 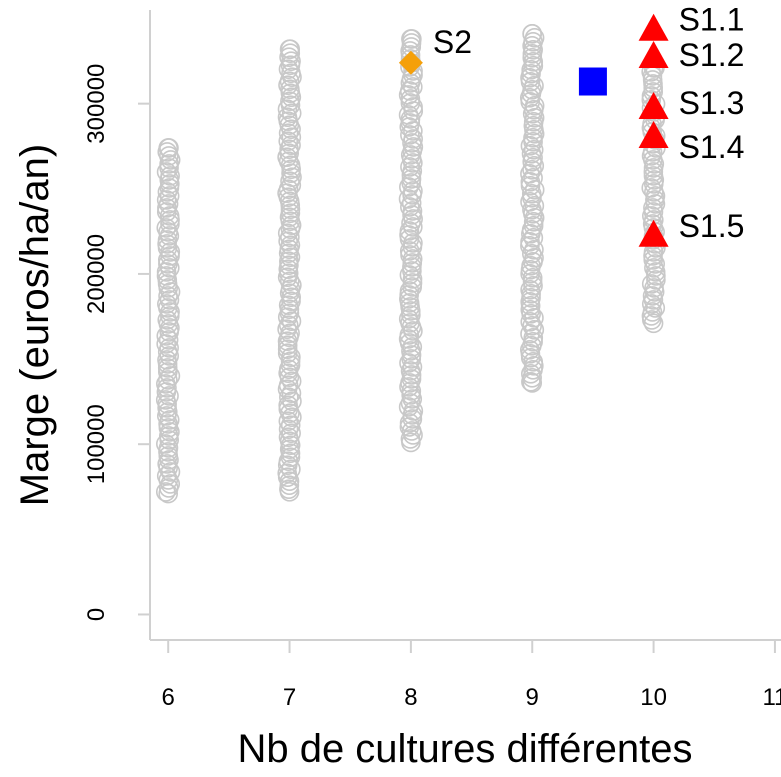 I want to click on point-label: S1.3, so click(x=712, y=103).